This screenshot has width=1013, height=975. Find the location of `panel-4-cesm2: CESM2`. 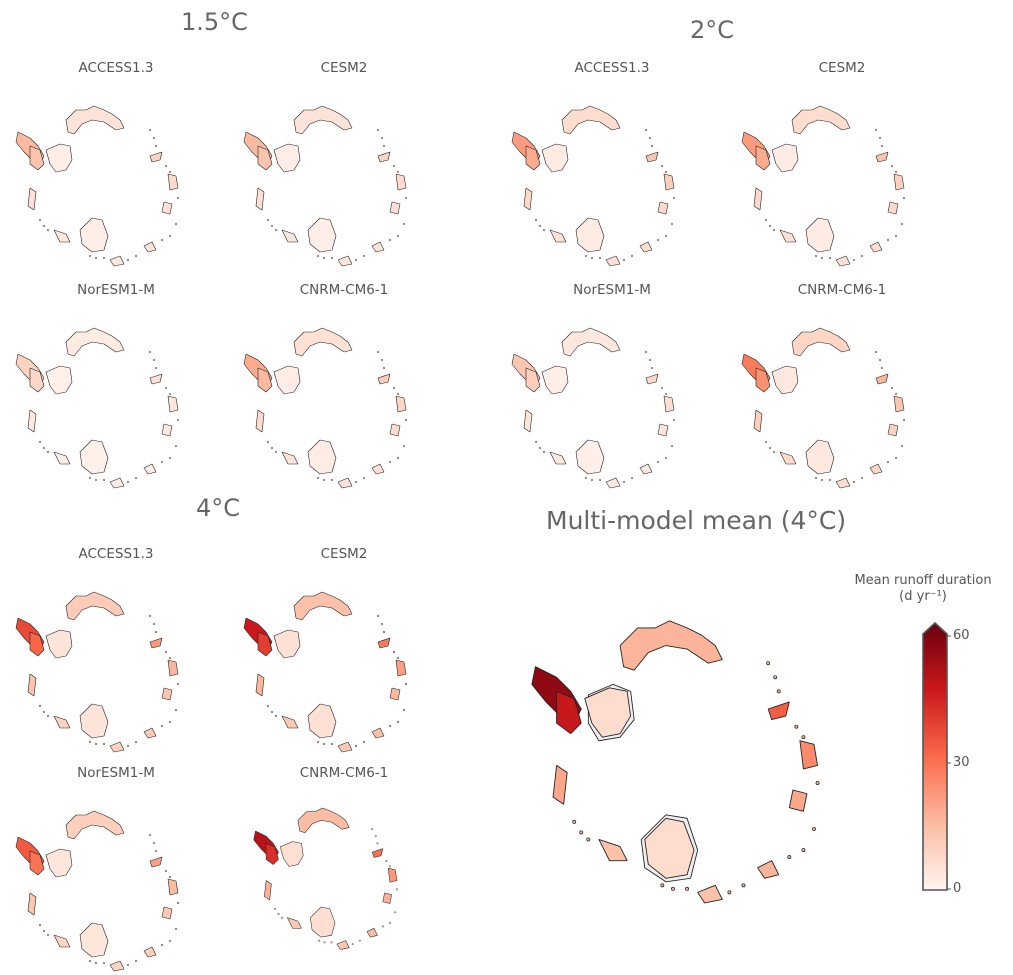

panel-4-cesm2: CESM2 is located at coordinates (344, 651).